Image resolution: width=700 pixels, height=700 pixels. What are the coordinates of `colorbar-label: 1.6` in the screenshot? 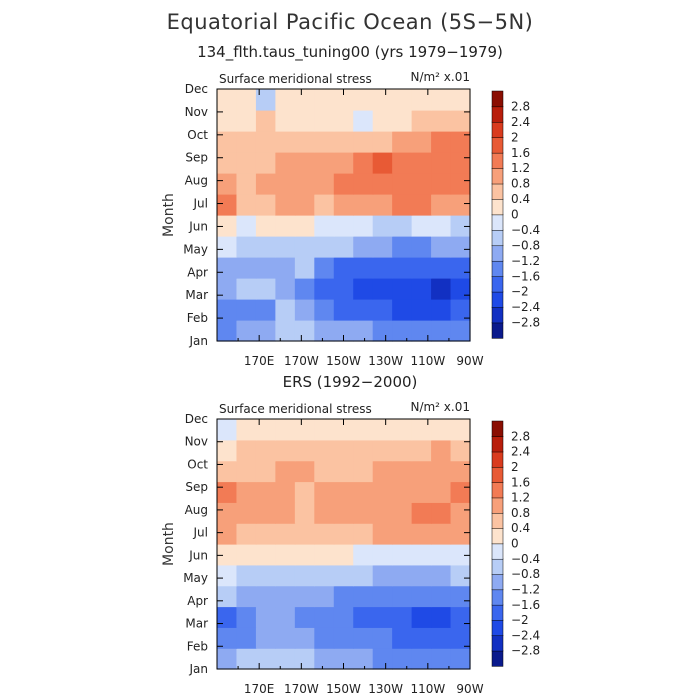 It's located at (520, 153).